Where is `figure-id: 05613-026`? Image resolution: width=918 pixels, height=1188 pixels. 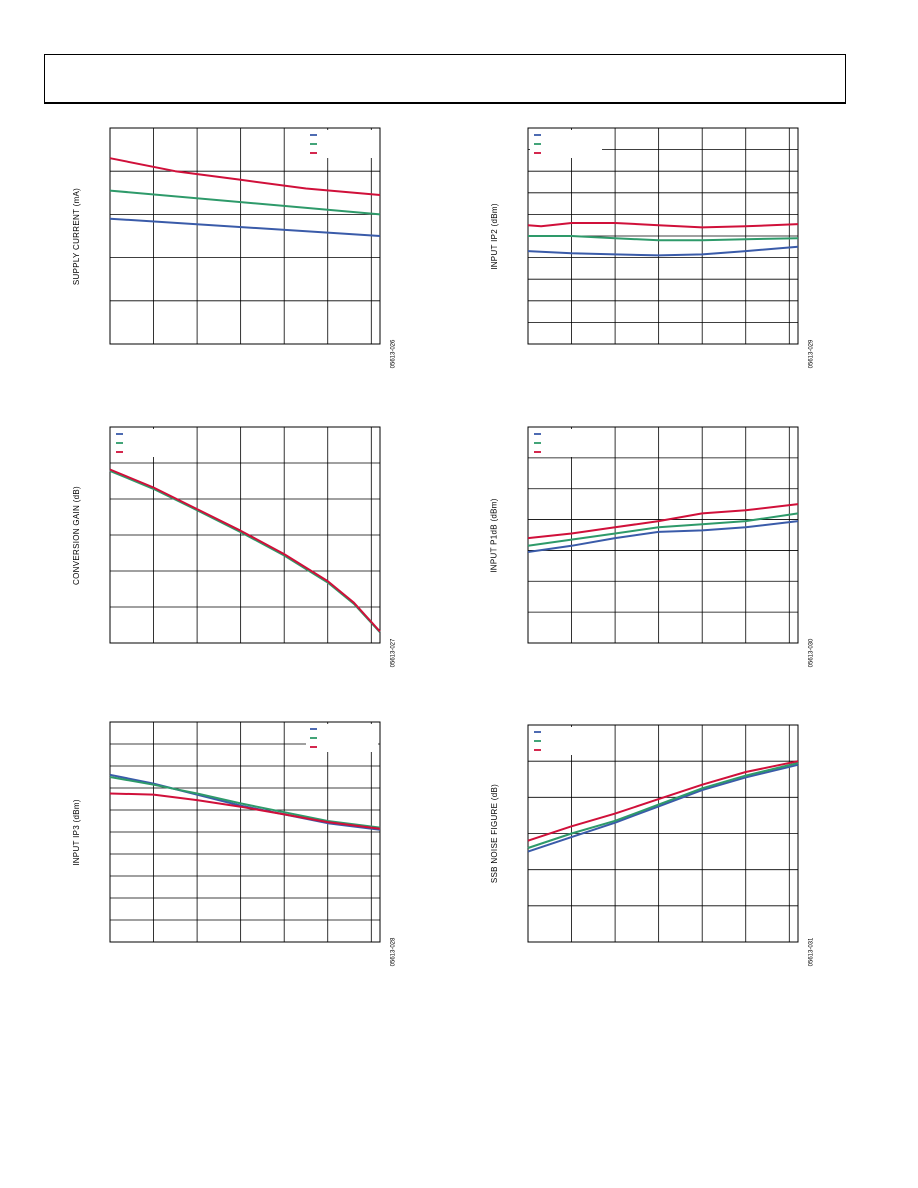 figure-id: 05613-026 is located at coordinates (392, 354).